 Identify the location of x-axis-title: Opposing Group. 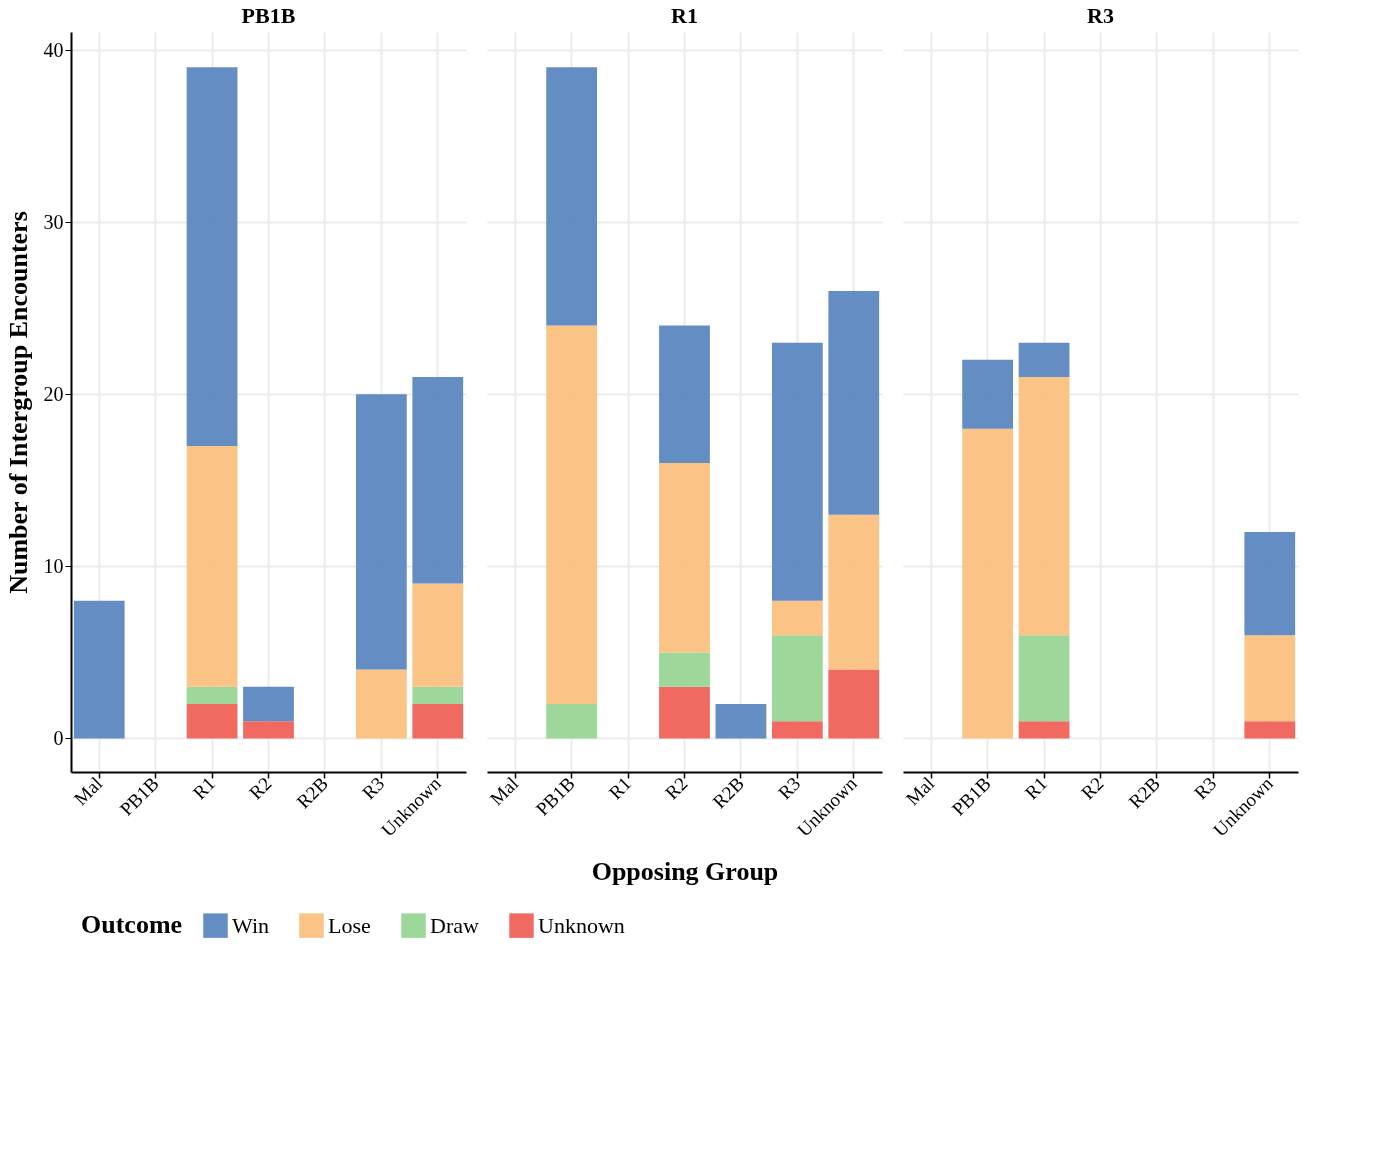
(685, 871).